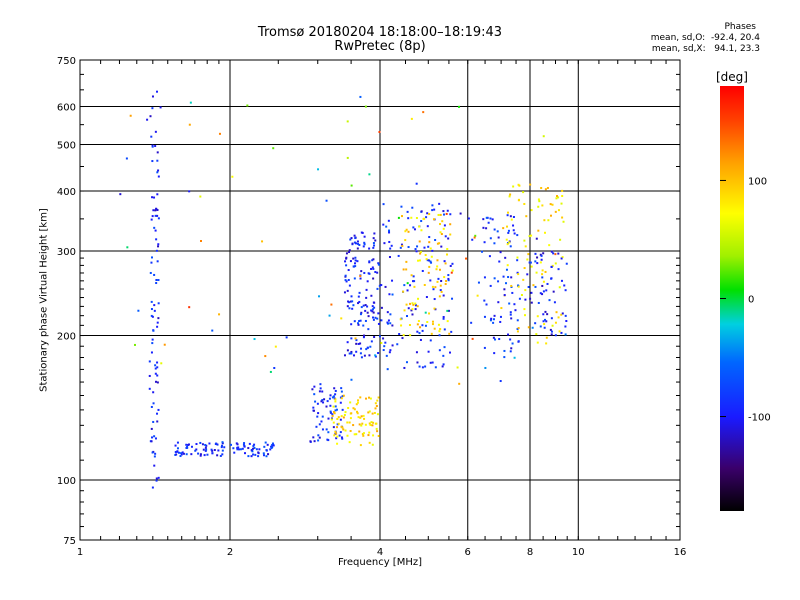  What do you see at coordinates (759, 418) in the screenshot?
I see `colorbar-tick-label: -100` at bounding box center [759, 418].